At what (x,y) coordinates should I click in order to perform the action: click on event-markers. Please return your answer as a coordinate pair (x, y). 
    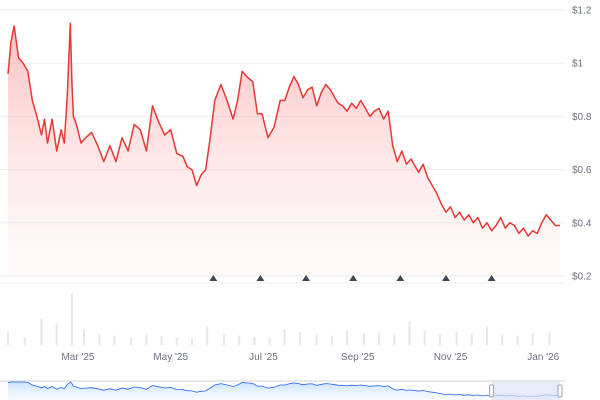
    Looking at the image, I should click on (352, 278).